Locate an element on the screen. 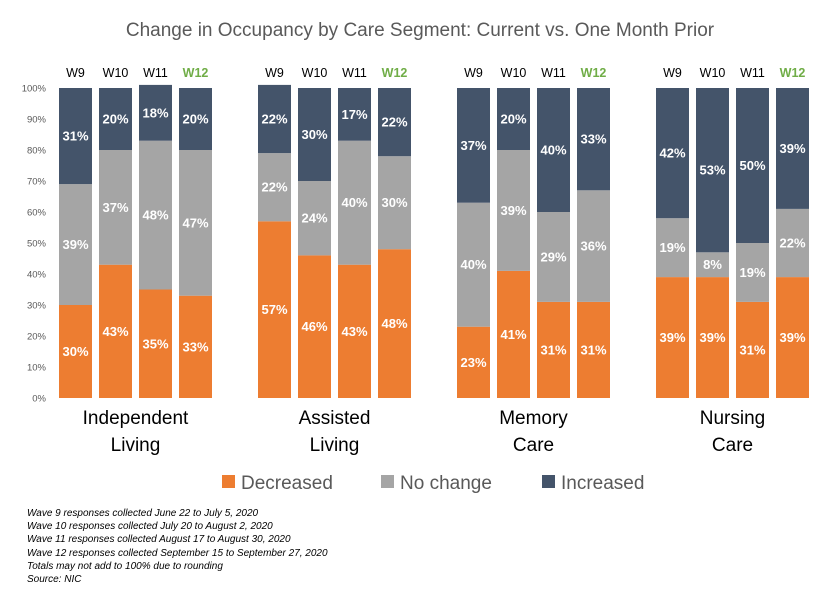  y-tick-label: 100% is located at coordinates (34, 89).